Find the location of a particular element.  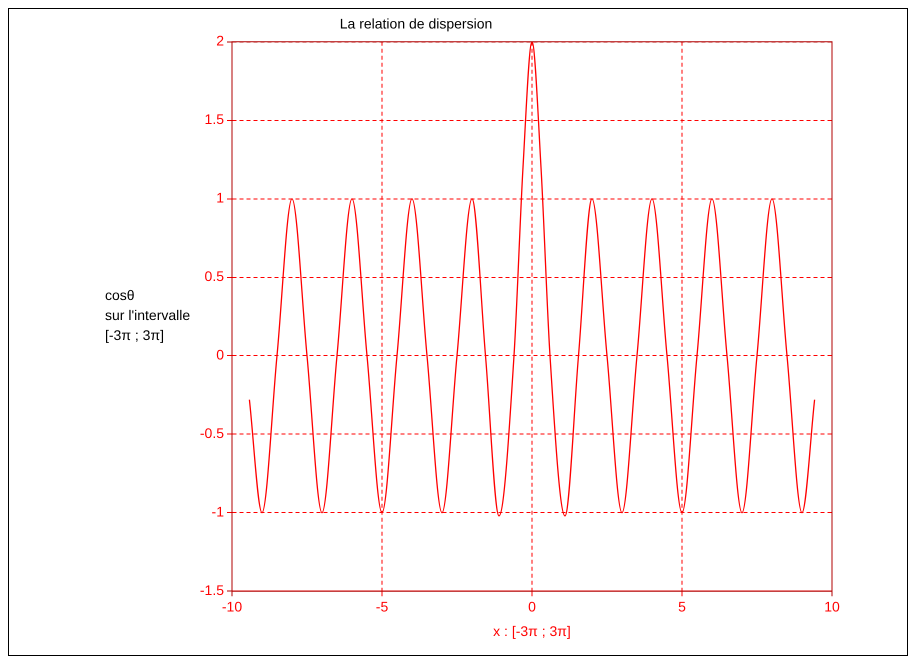

x-tick-label: -5 is located at coordinates (382, 606).